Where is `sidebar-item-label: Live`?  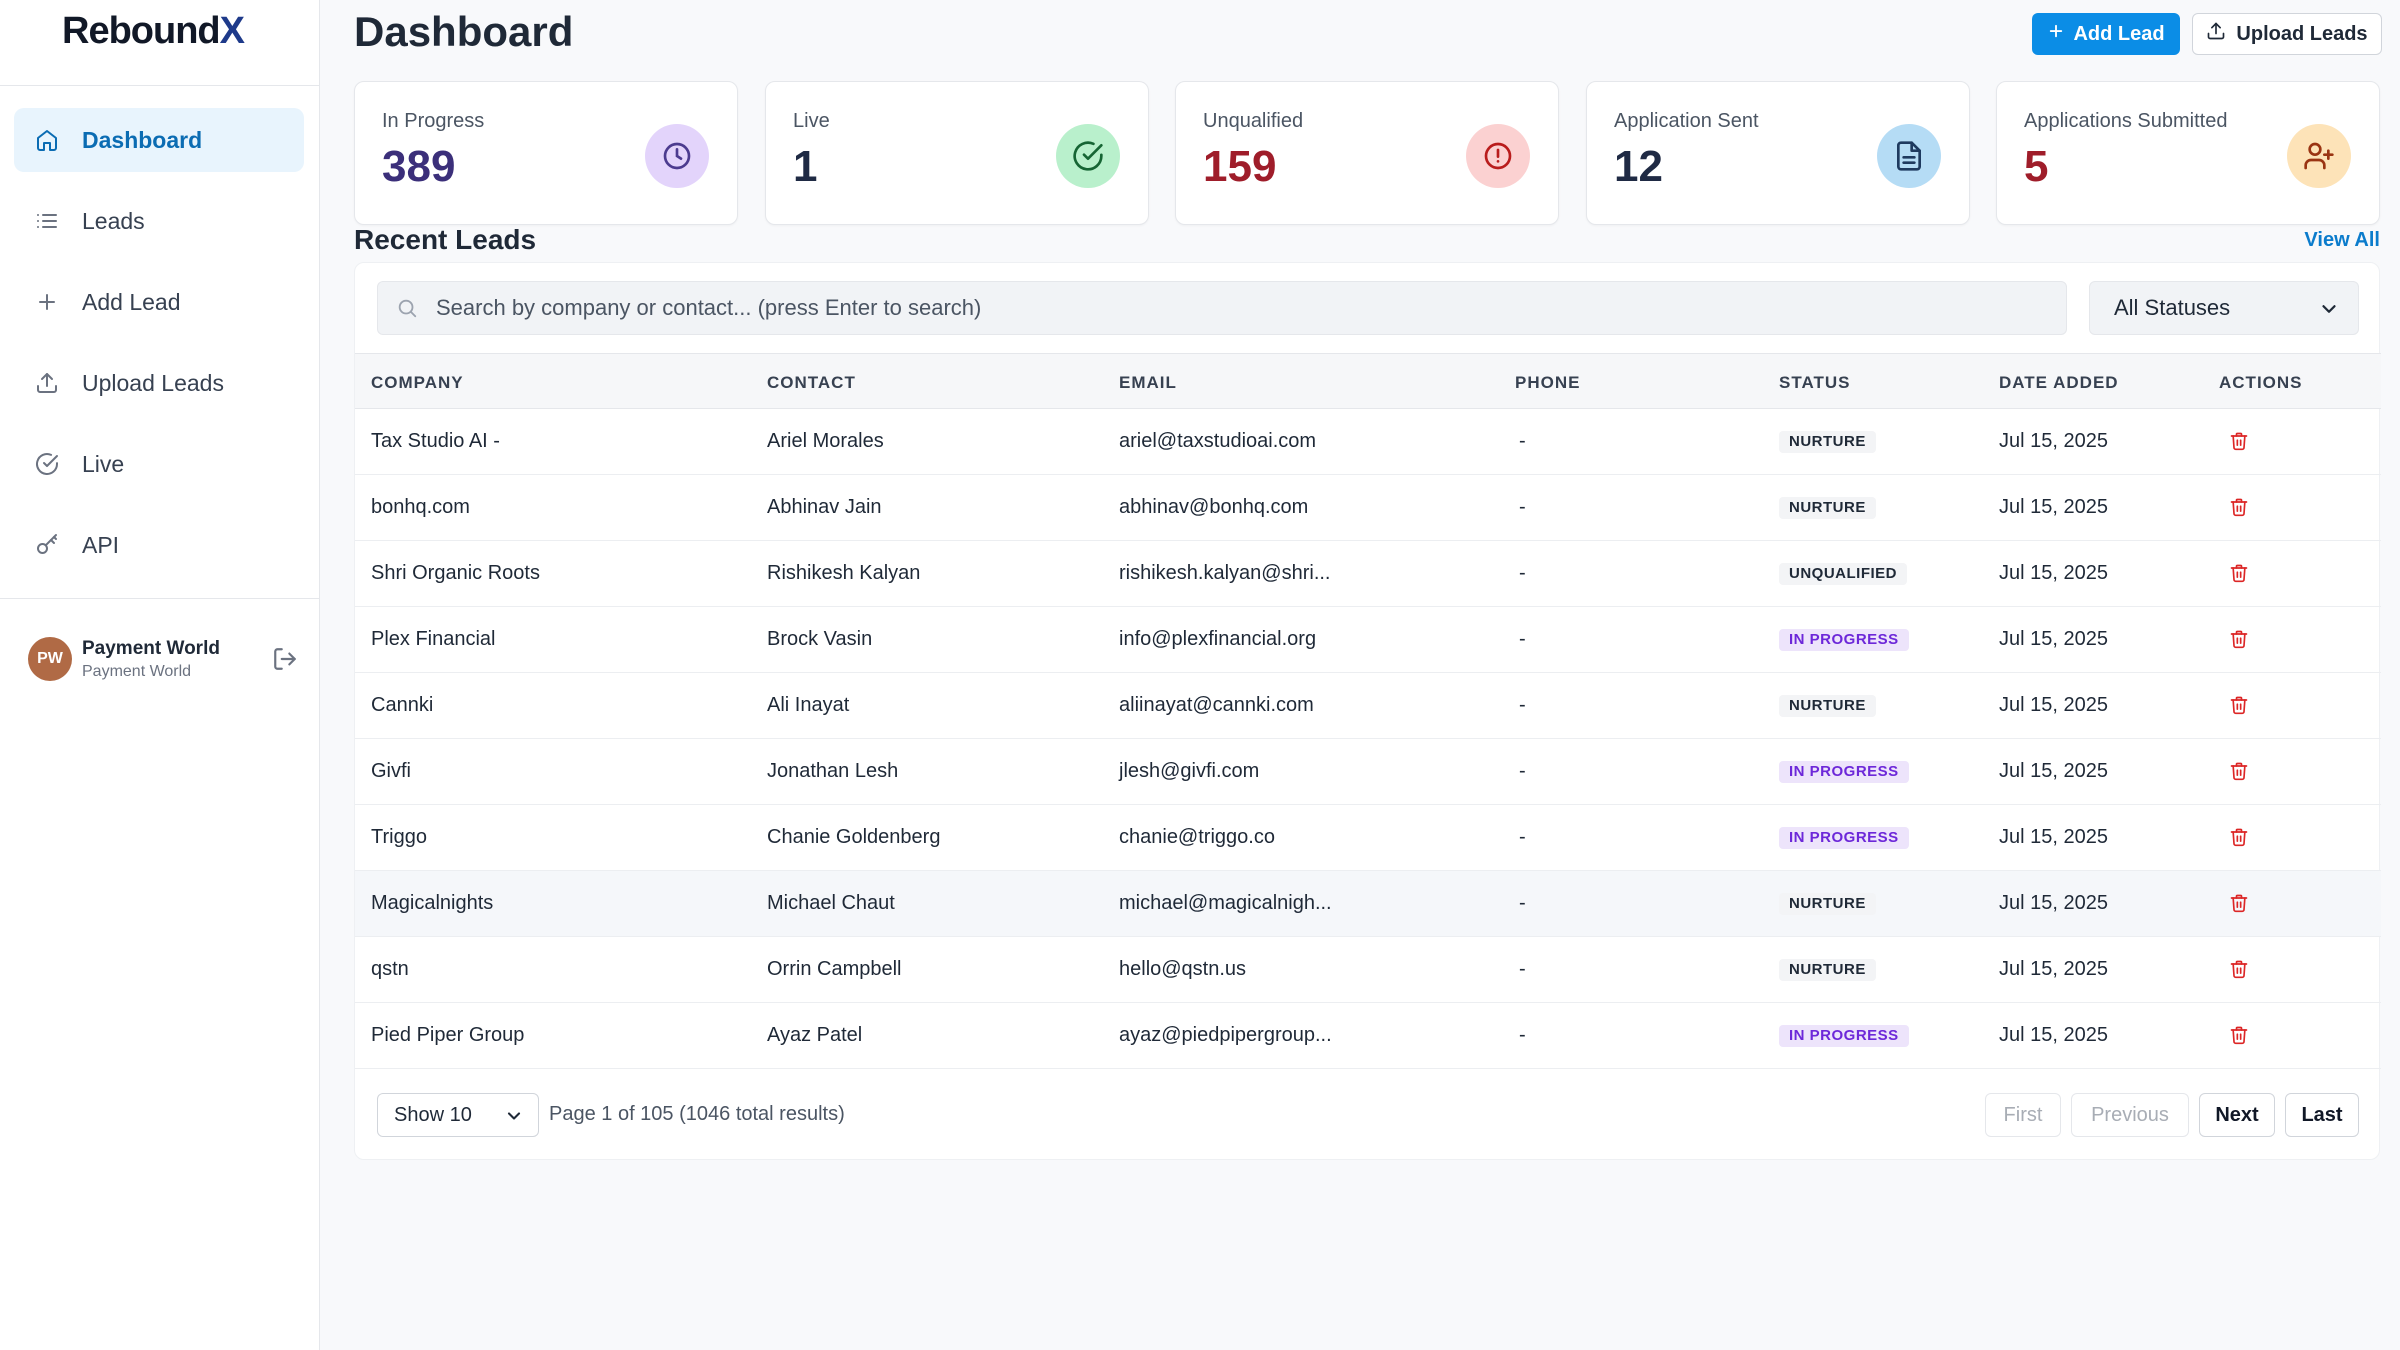 sidebar-item-label: Live is located at coordinates (103, 463).